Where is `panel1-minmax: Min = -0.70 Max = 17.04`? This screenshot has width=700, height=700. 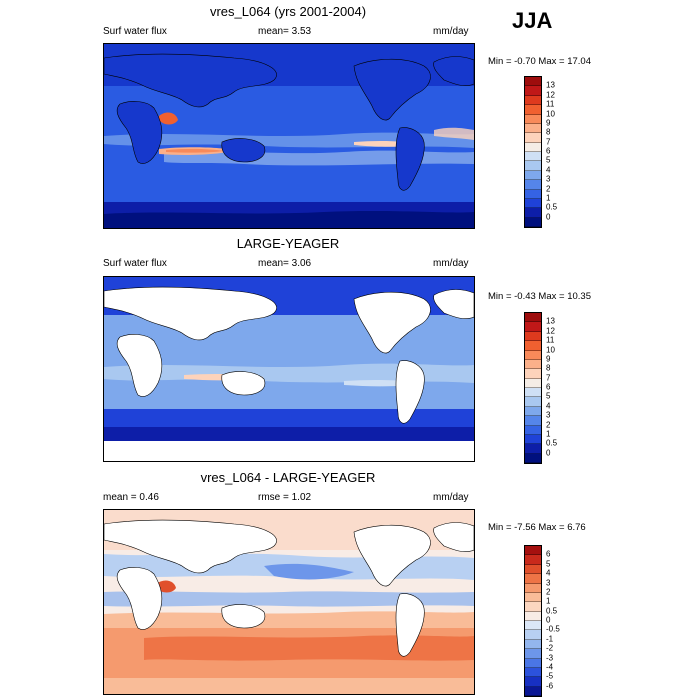 panel1-minmax: Min = -0.70 Max = 17.04 is located at coordinates (539, 61).